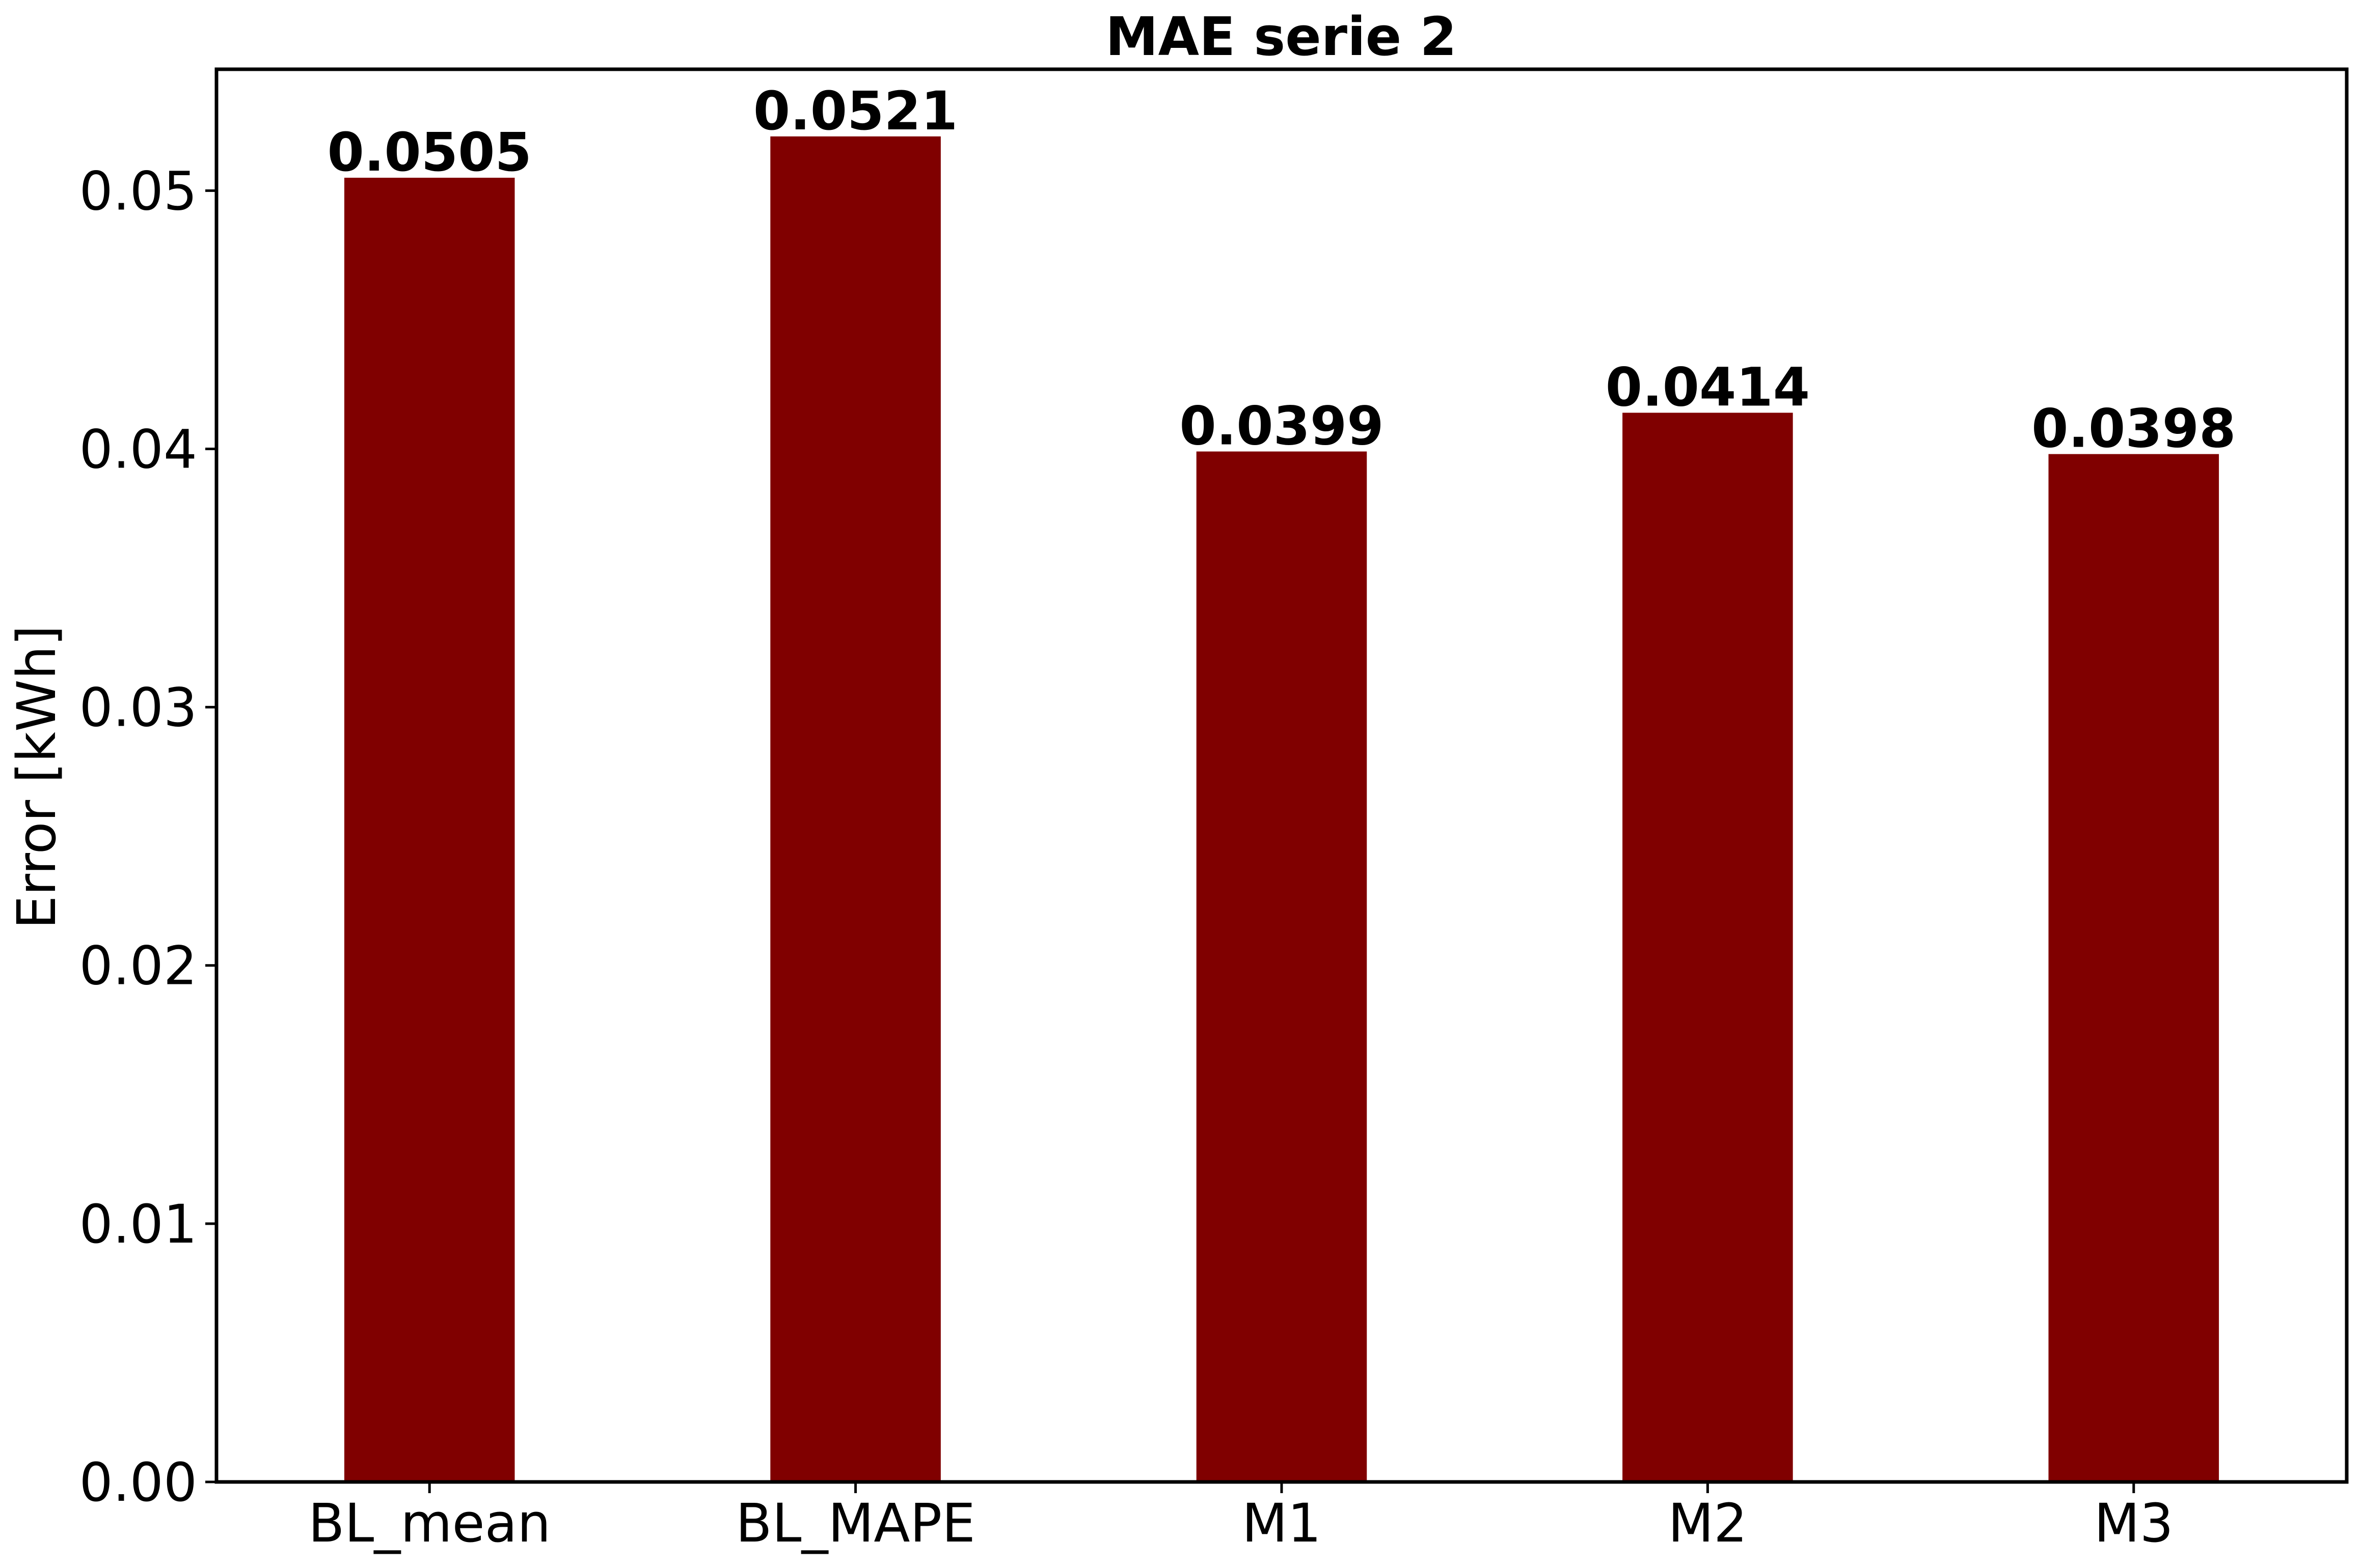 This screenshot has width=2362, height=1568. Describe the element at coordinates (147, 837) in the screenshot. I see `y-axis: 0.00 0.01 0.02 0.03 0.04 0.05` at that location.